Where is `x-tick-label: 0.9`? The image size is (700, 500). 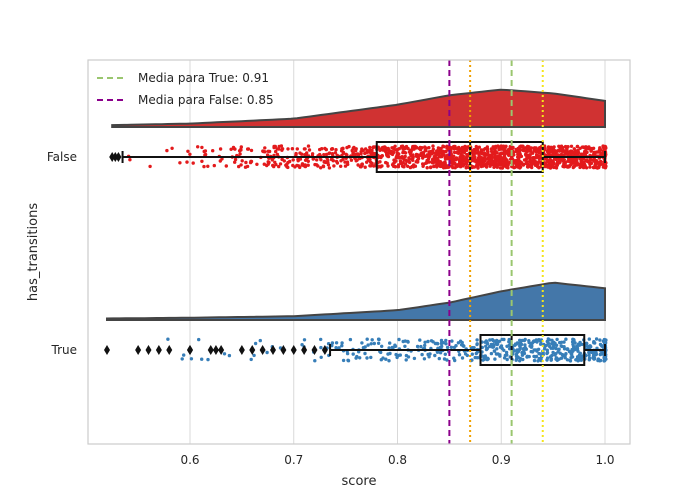 x-tick-label: 0.9 is located at coordinates (501, 460).